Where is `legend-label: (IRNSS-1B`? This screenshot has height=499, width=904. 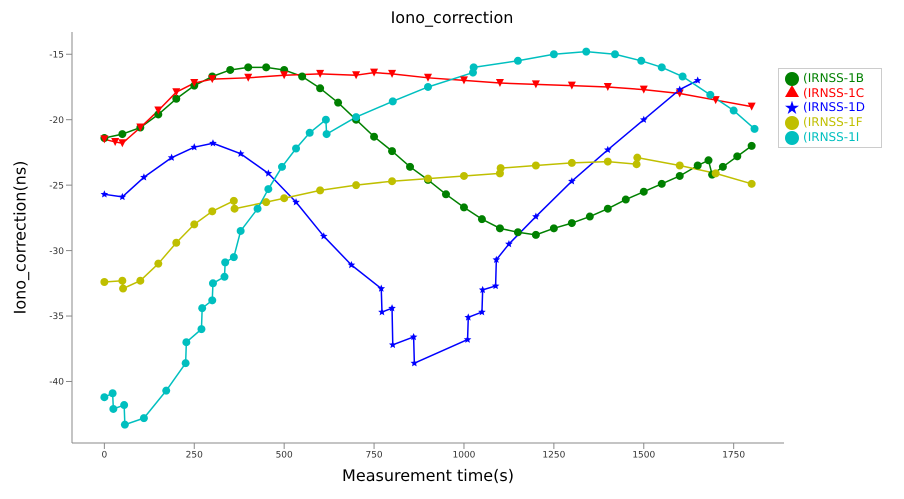 legend-label: (IRNSS-1B is located at coordinates (833, 78).